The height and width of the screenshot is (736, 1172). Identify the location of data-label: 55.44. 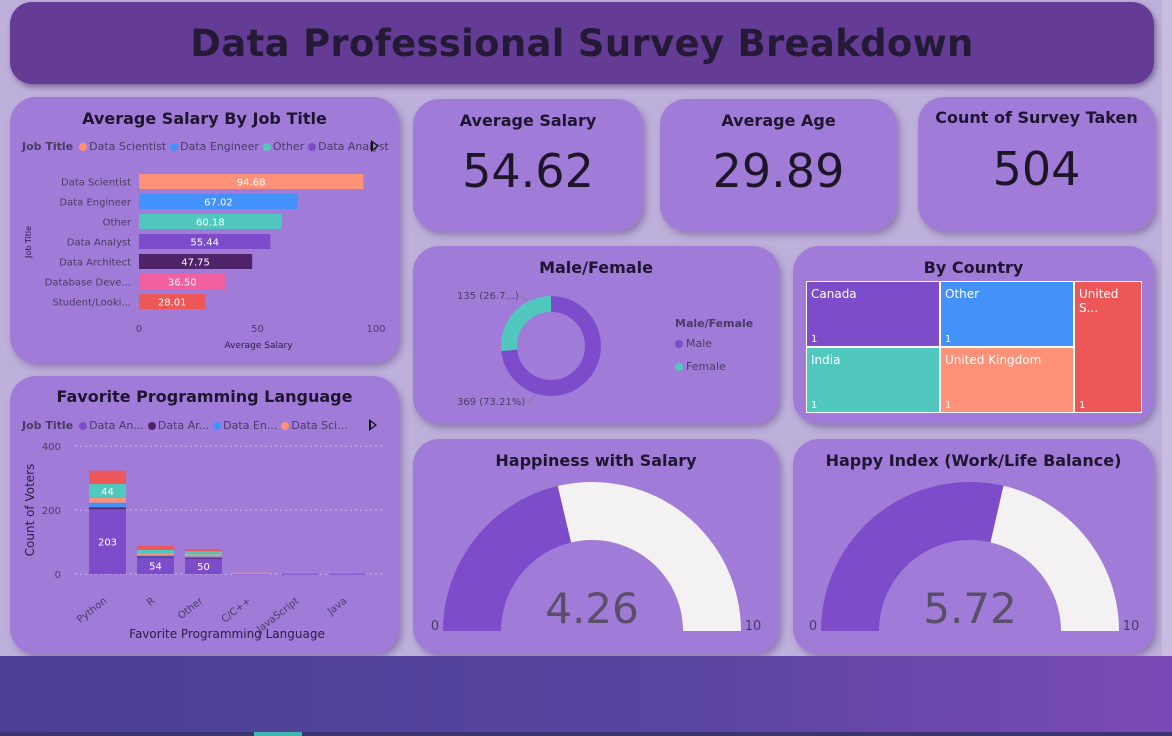
(204, 243).